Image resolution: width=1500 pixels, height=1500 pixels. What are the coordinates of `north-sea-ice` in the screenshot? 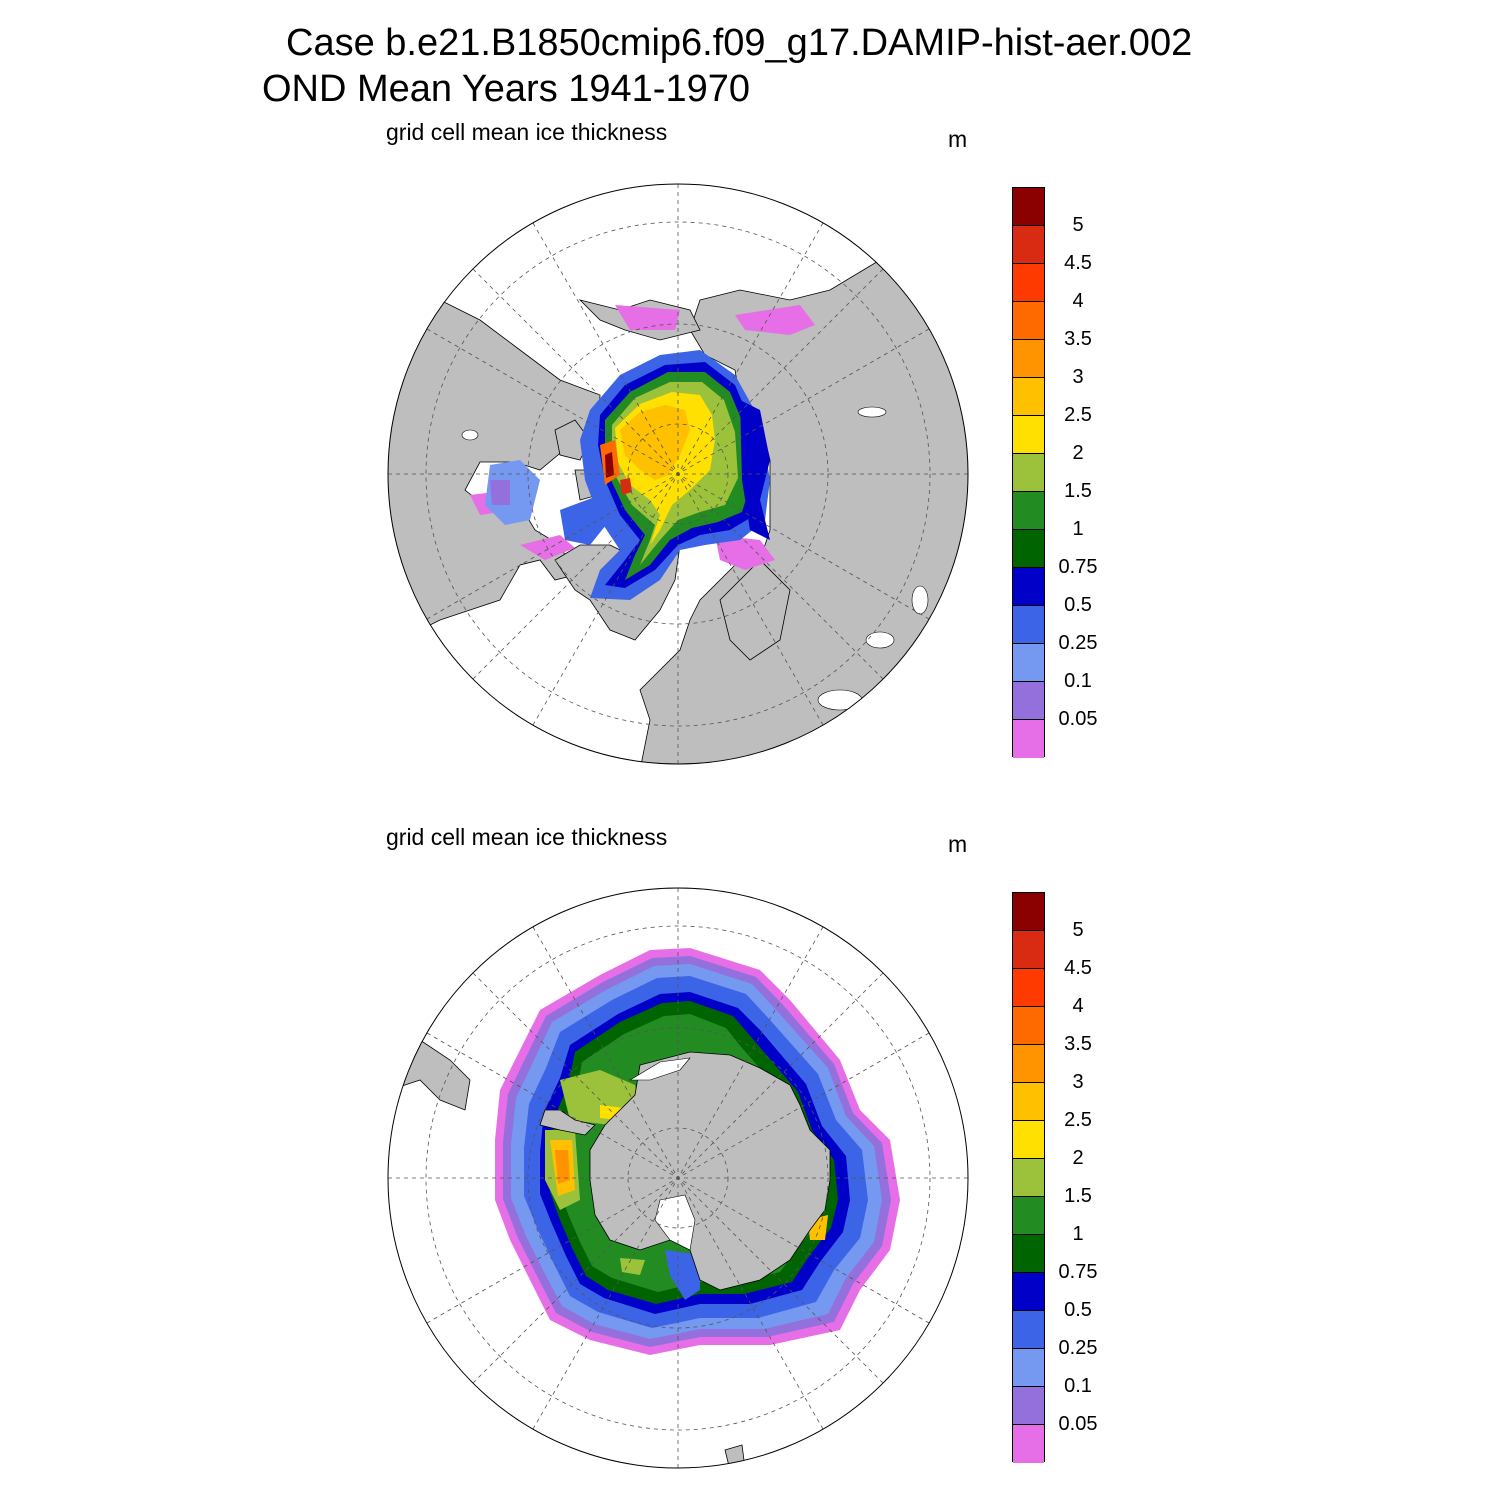 It's located at (642, 452).